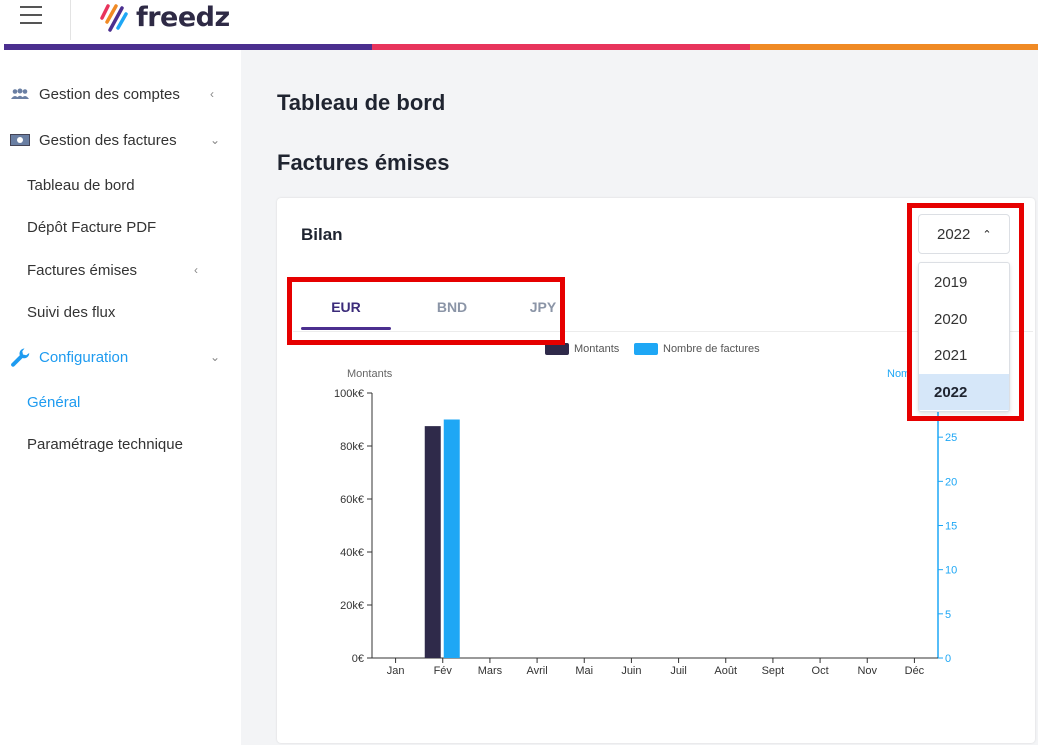  What do you see at coordinates (561, 47) in the screenshot?
I see `brand-stripe-pink` at bounding box center [561, 47].